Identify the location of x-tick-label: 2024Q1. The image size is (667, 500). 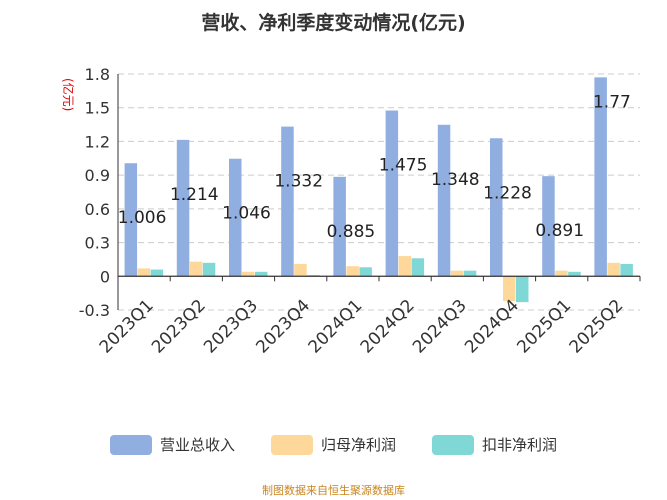
(336, 327).